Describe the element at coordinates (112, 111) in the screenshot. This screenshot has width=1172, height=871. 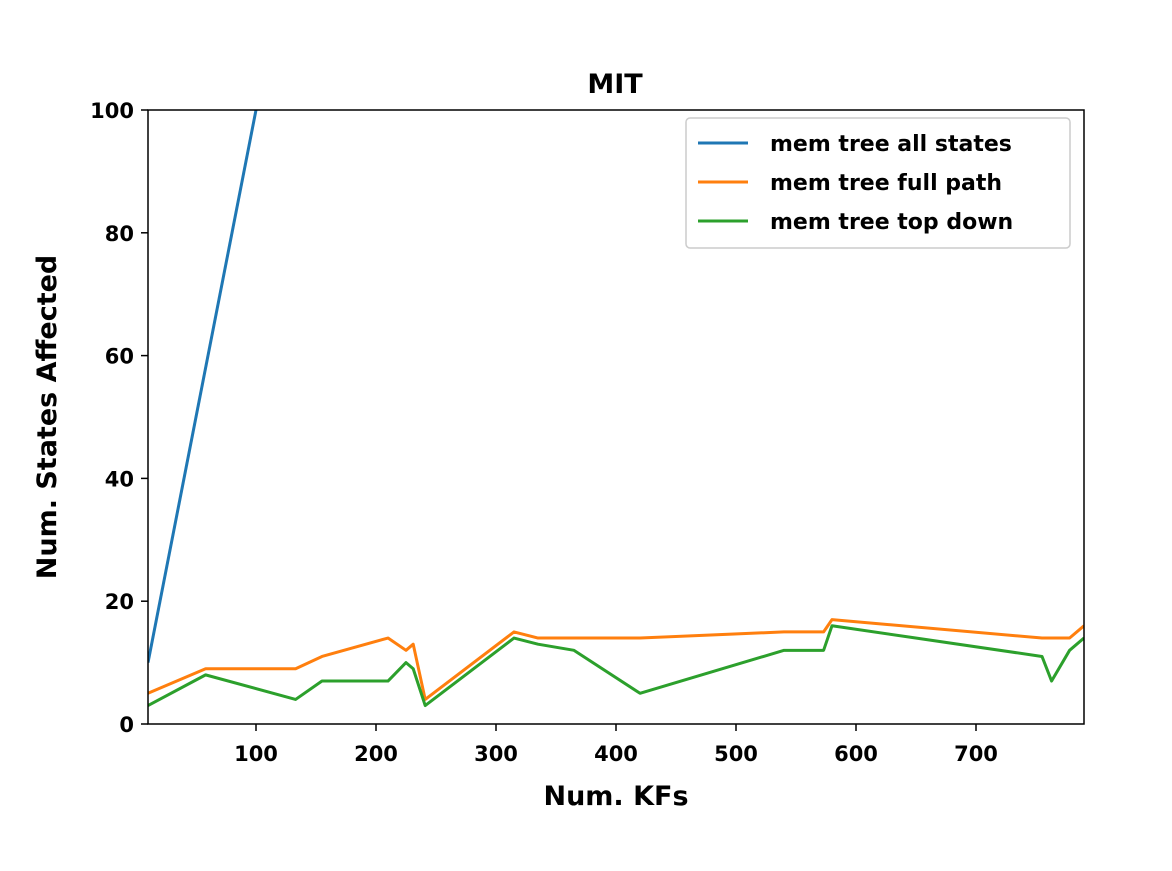
I see `y-tick-label: 100` at that location.